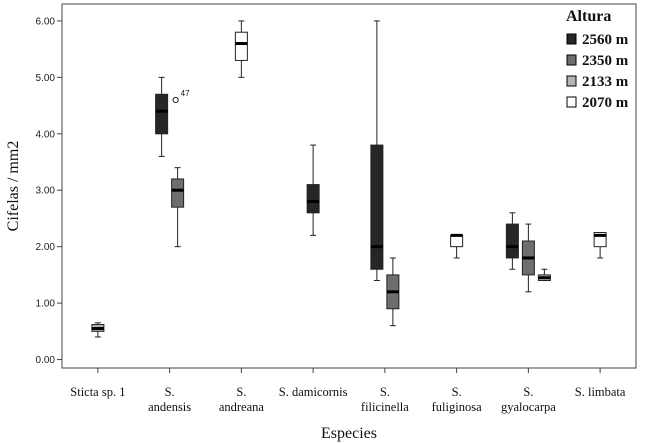 This screenshot has height=443, width=650. I want to click on y-tick-label: 2.00, so click(46, 247).